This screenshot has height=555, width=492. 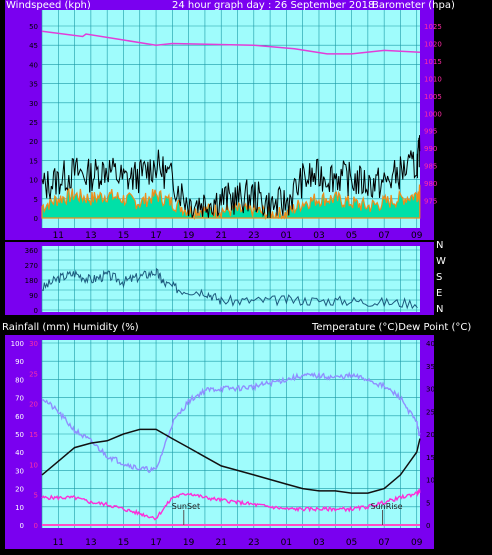 What do you see at coordinates (231, 504) in the screenshot?
I see `dewpoint-line` at bounding box center [231, 504].